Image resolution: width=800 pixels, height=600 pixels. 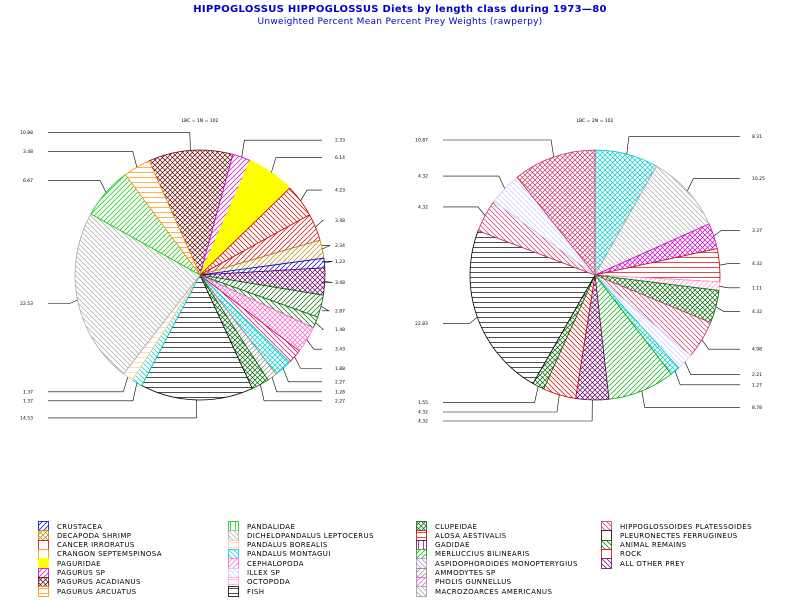 I want to click on slice-value-label: 2.87, so click(x=340, y=311).